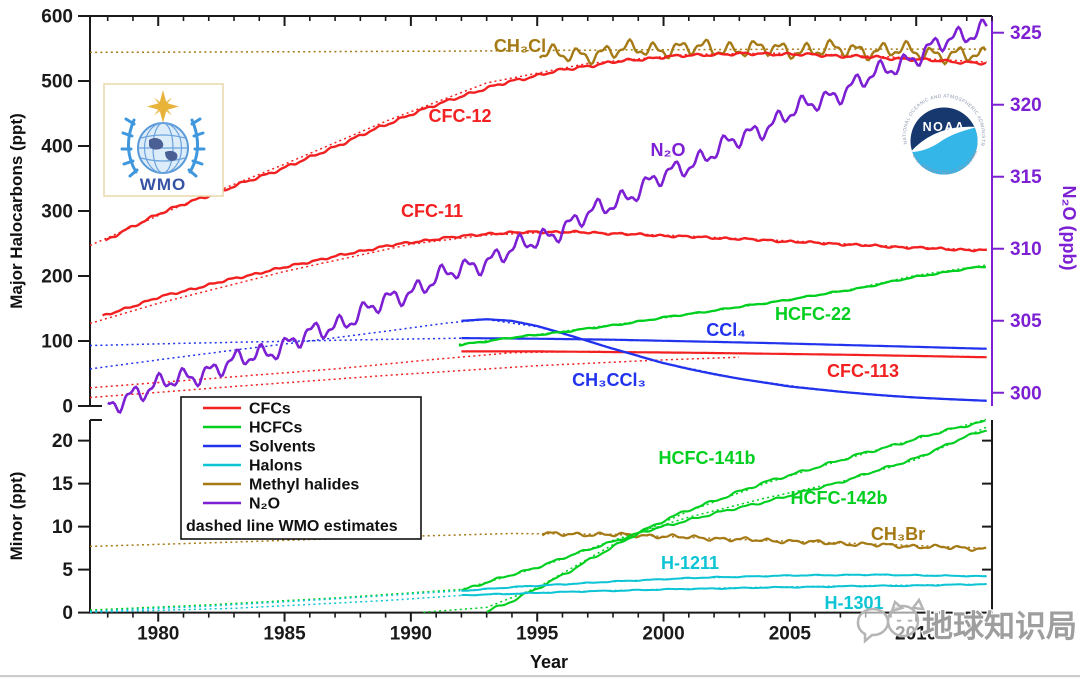 The height and width of the screenshot is (679, 1080). What do you see at coordinates (520, 46) in the screenshot?
I see `curve-label-0: CH₃Cl` at bounding box center [520, 46].